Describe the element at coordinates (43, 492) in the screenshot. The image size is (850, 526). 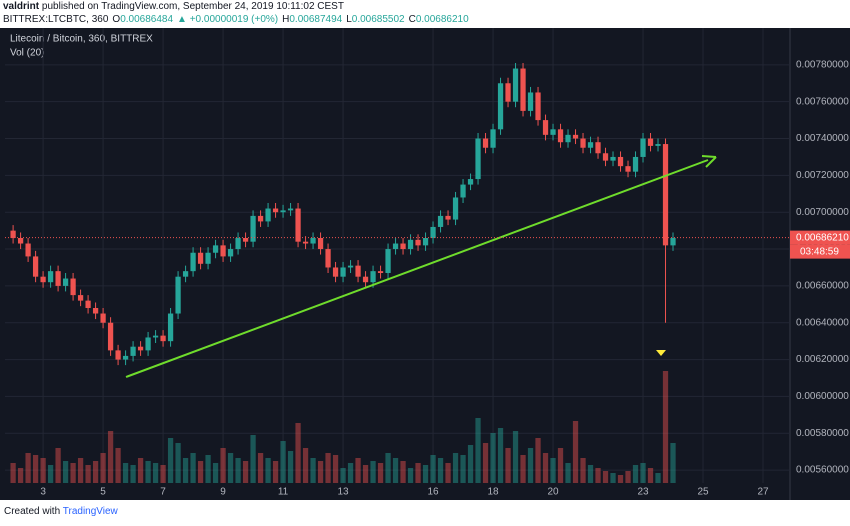
I see `x-tick-label: 3` at that location.